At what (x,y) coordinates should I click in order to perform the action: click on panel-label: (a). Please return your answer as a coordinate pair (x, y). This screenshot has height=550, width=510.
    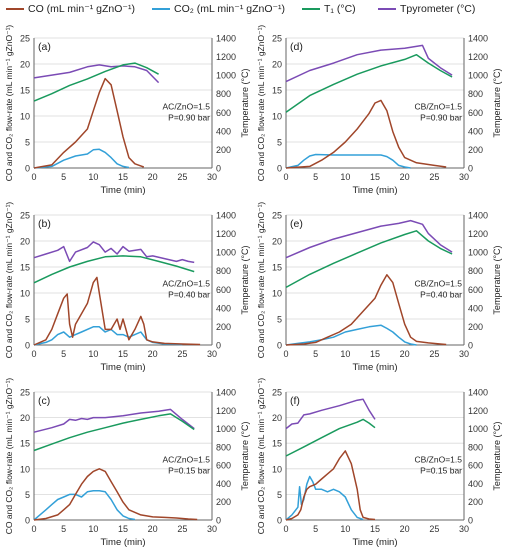
    Looking at the image, I should click on (44, 47).